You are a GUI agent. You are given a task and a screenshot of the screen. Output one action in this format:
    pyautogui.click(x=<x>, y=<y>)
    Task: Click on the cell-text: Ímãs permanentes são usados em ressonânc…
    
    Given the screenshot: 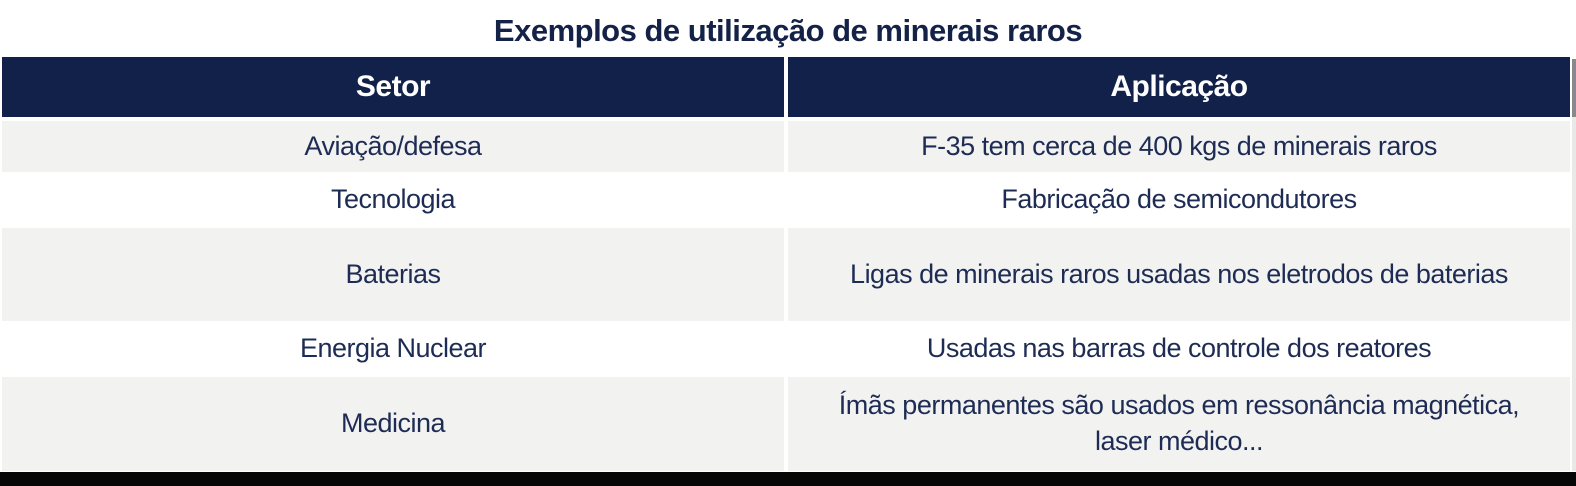 What is the action you would take?
    pyautogui.click(x=1179, y=423)
    